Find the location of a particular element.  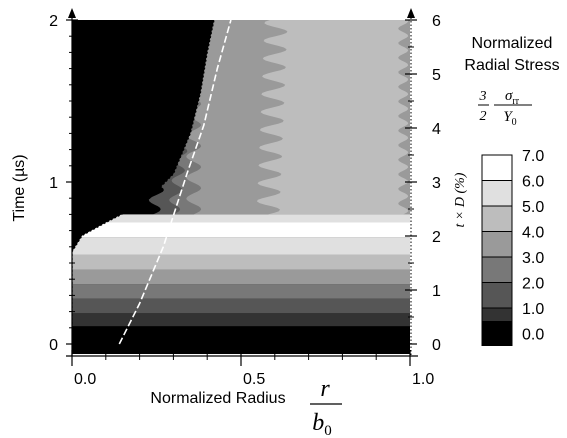

x-fraction-den-symbol: b is located at coordinates (318, 423).